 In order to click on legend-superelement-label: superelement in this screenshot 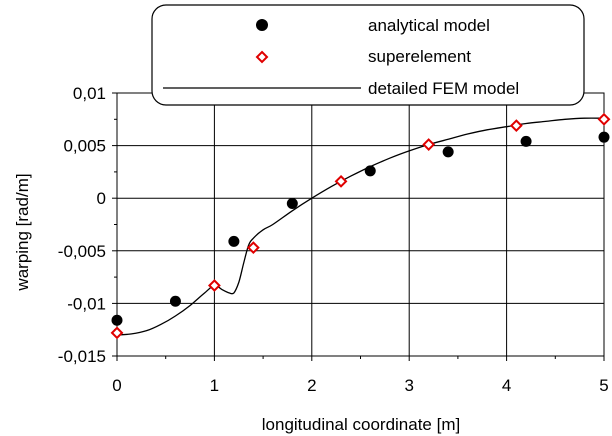, I will do `click(419, 56)`.